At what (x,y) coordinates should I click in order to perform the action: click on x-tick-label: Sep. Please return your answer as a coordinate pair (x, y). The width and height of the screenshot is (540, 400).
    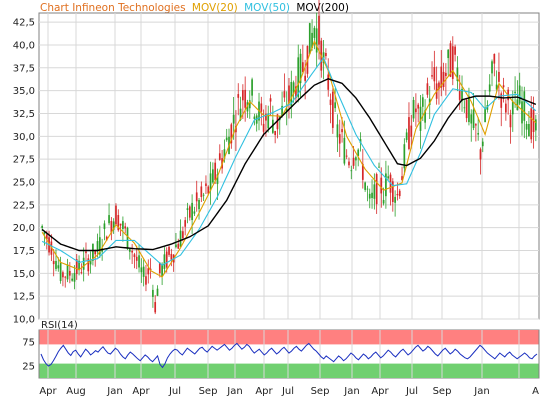
    Looking at the image, I should click on (208, 391).